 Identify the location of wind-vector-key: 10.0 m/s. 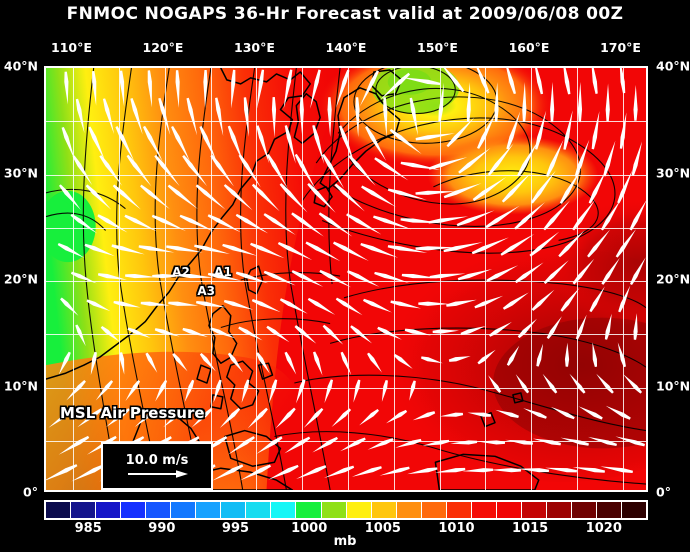
(157, 466).